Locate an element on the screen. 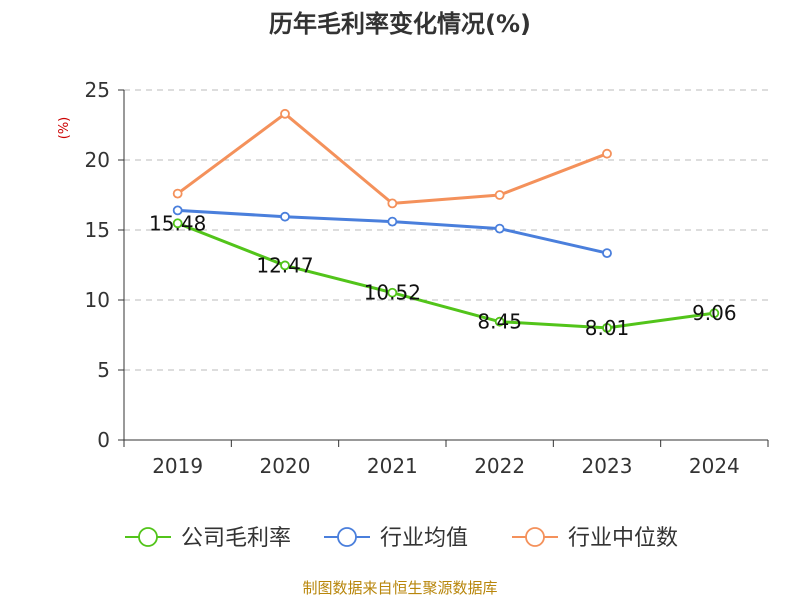  data-label: 15.48 is located at coordinates (177, 223).